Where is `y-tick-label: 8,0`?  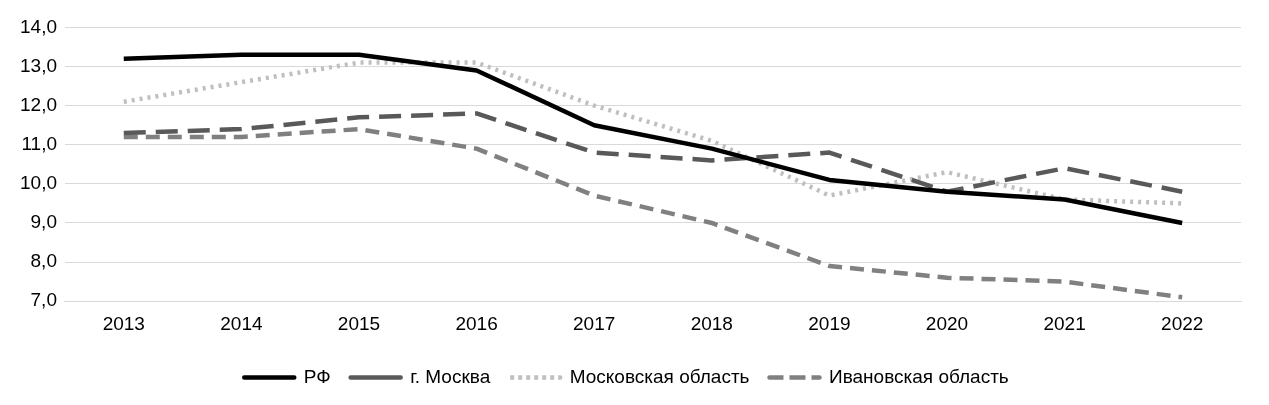 y-tick-label: 8,0 is located at coordinates (43, 261).